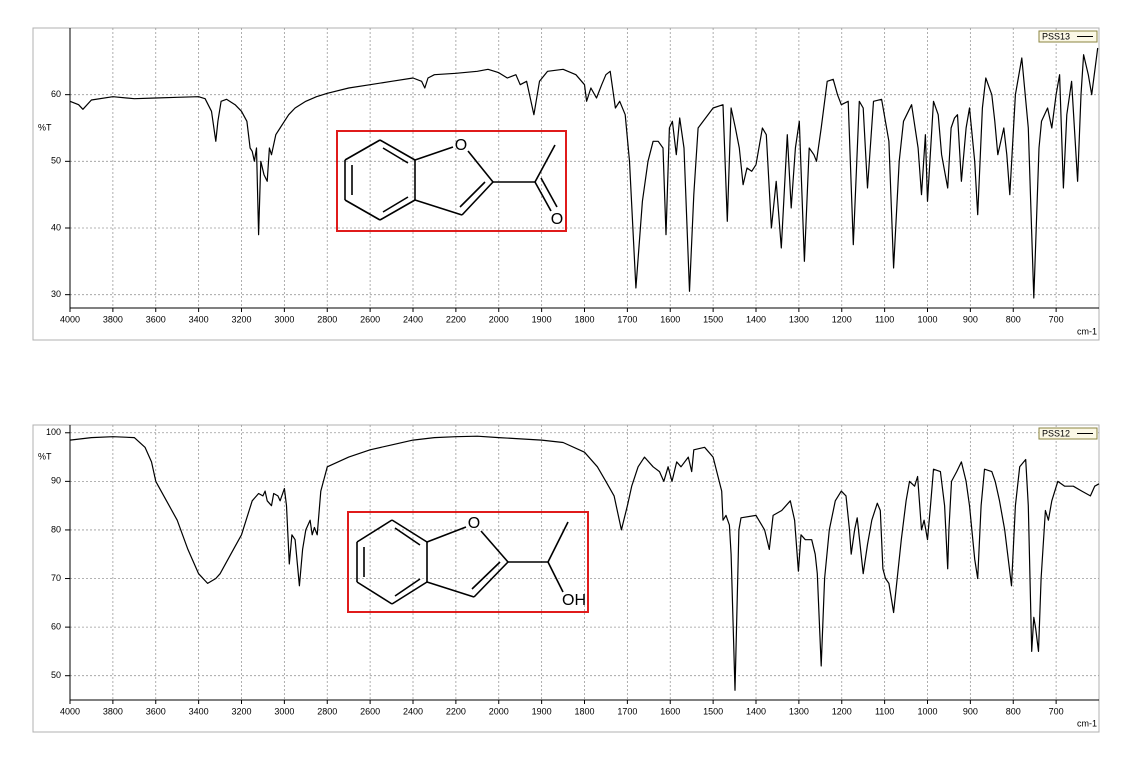 This screenshot has height=763, width=1138. What do you see at coordinates (53, 432) in the screenshot?
I see `y-tick-label: 100` at bounding box center [53, 432].